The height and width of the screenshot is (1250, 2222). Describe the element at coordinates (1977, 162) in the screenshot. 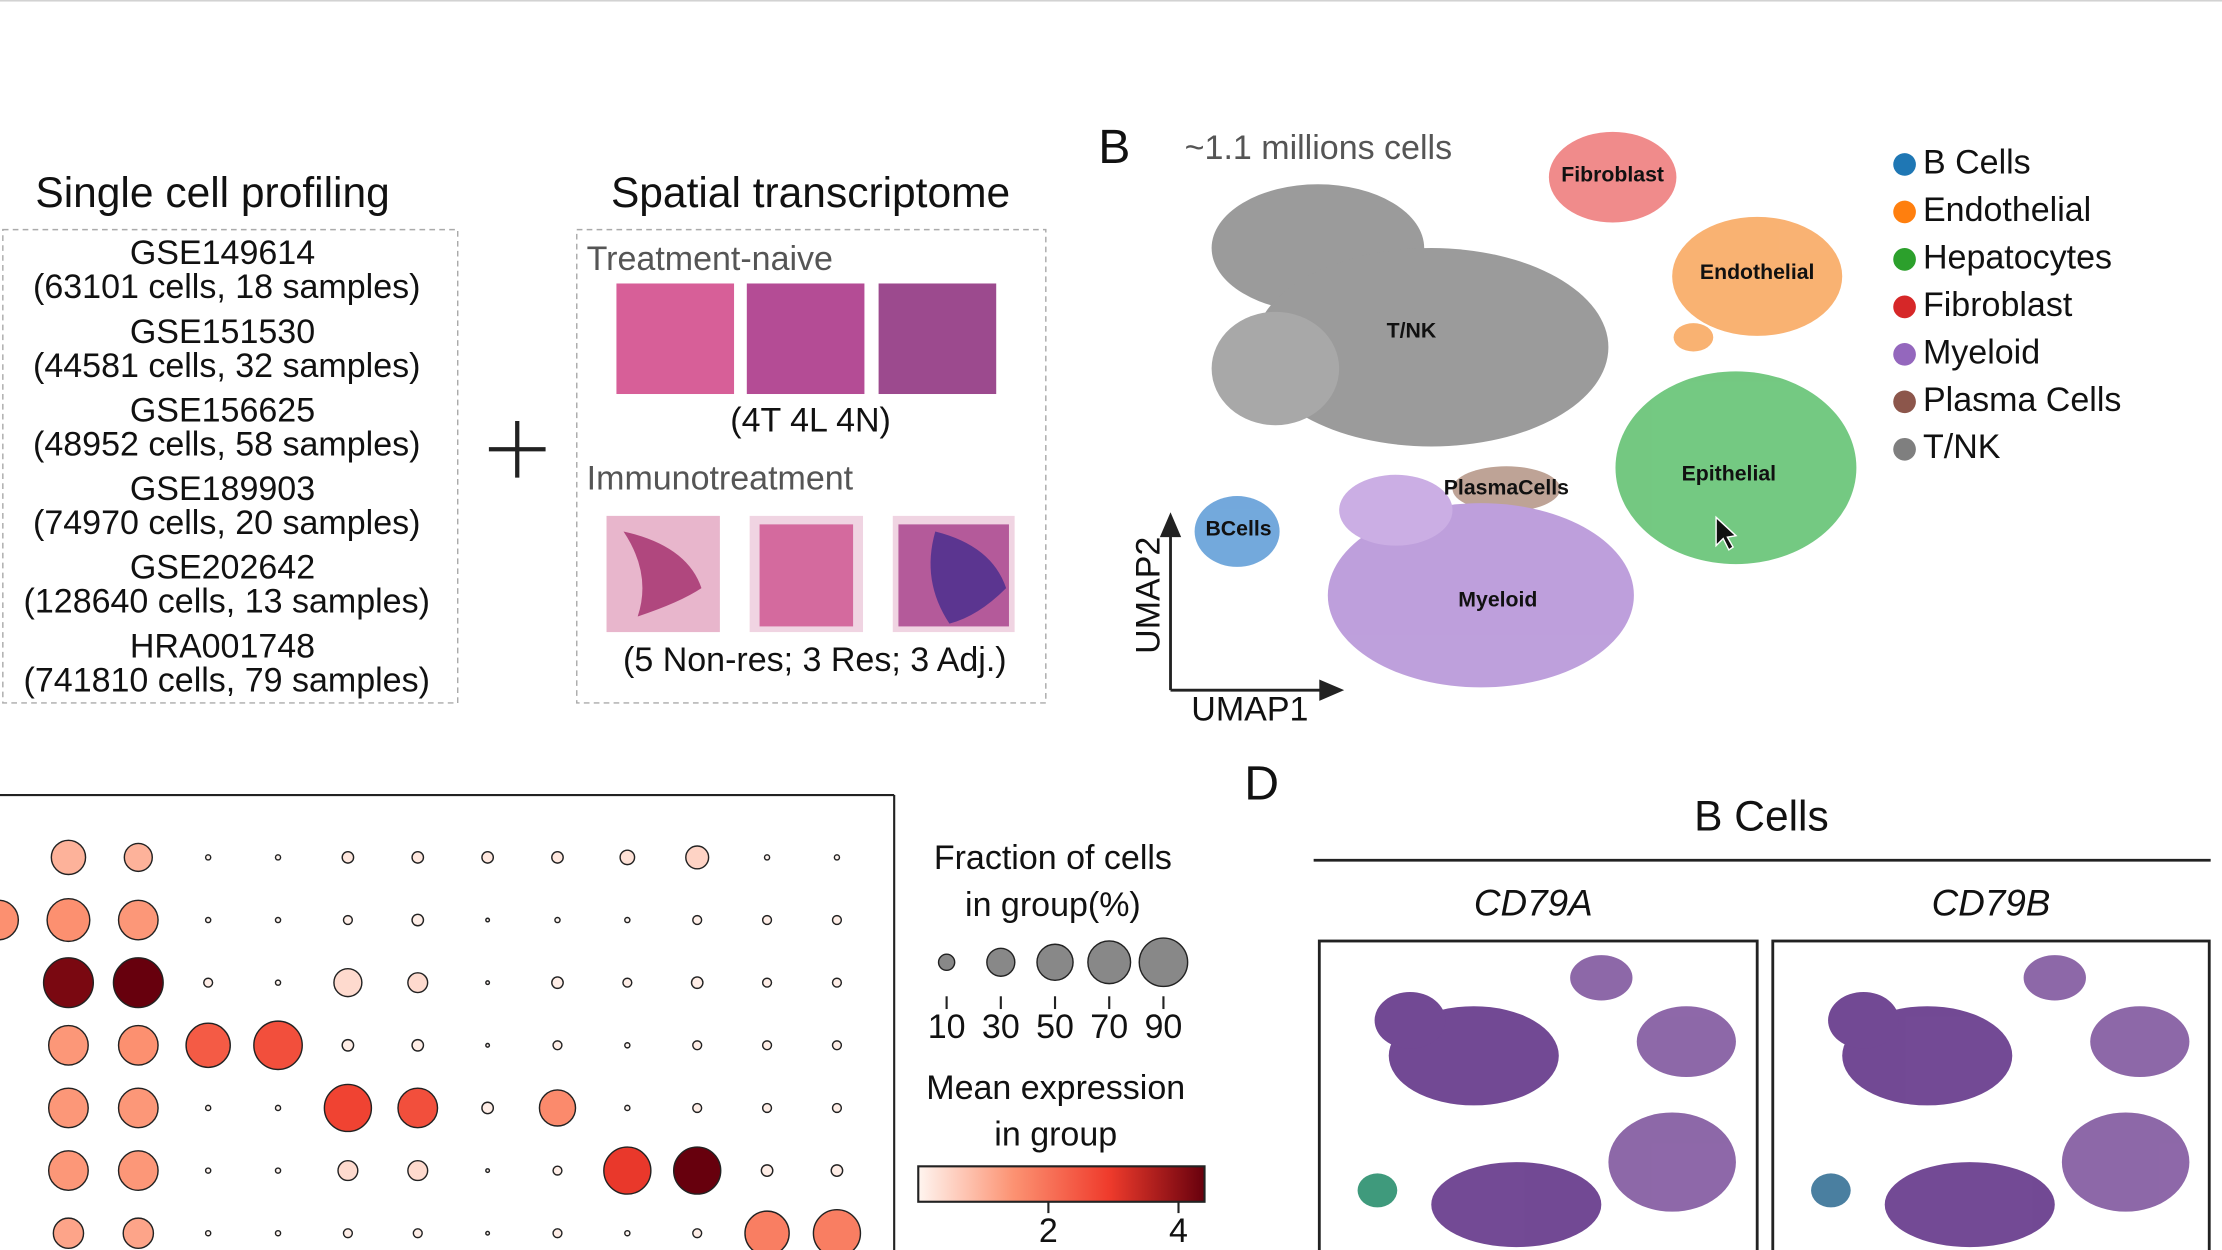

I see `legend-label: B Cells` at that location.